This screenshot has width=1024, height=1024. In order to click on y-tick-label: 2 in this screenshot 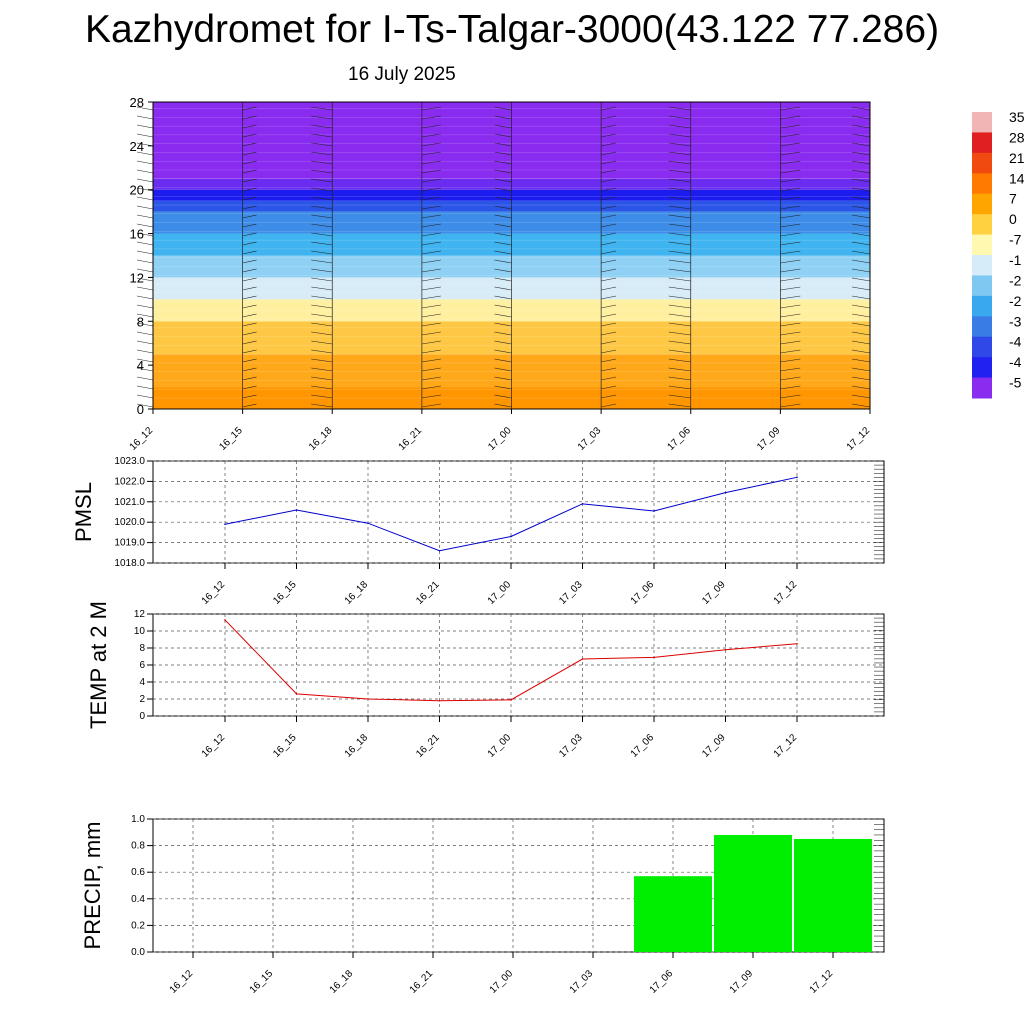, I will do `click(142, 699)`.